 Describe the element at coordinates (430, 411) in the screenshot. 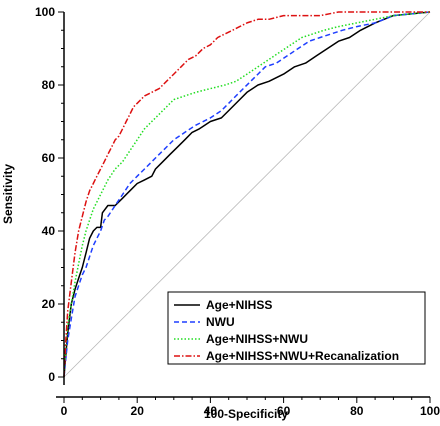

I see `x-tick-label: 100` at that location.